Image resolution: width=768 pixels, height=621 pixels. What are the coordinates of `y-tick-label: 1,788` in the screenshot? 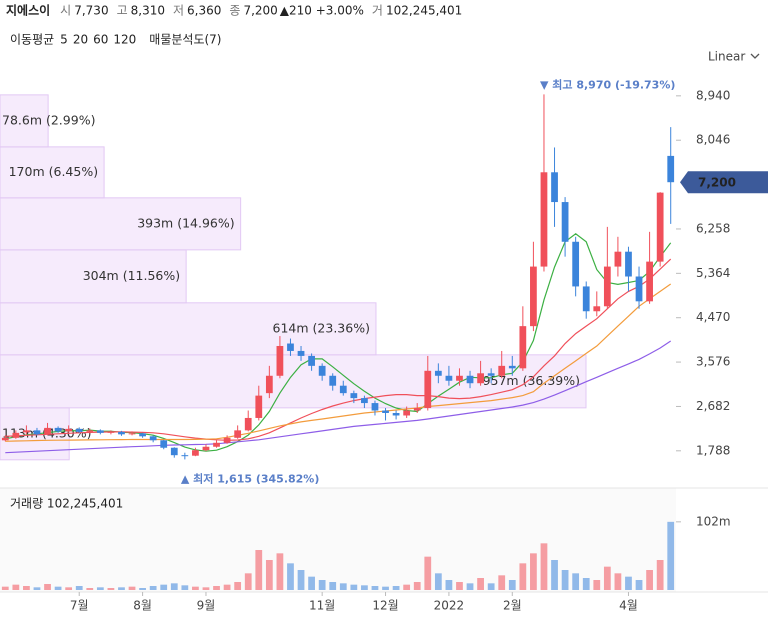 It's located at (713, 450).